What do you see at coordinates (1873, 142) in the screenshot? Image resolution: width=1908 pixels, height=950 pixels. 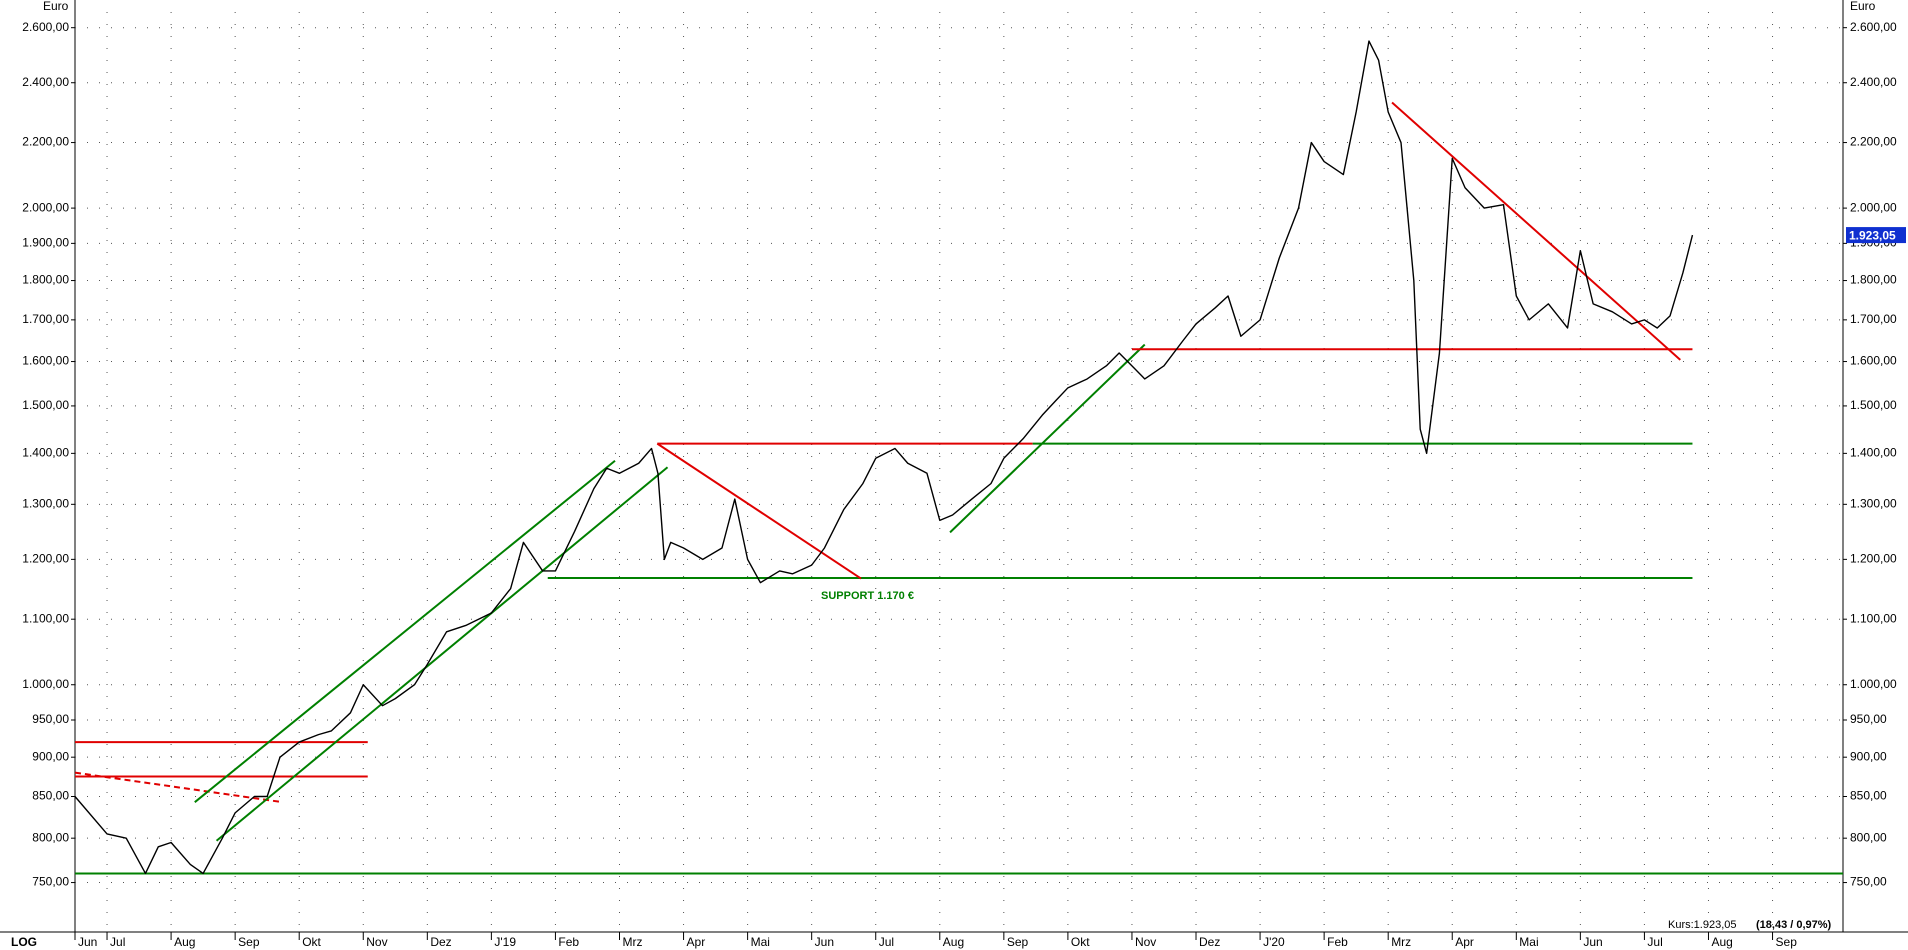 I see `y-tick-label-right: 2.200,00` at bounding box center [1873, 142].